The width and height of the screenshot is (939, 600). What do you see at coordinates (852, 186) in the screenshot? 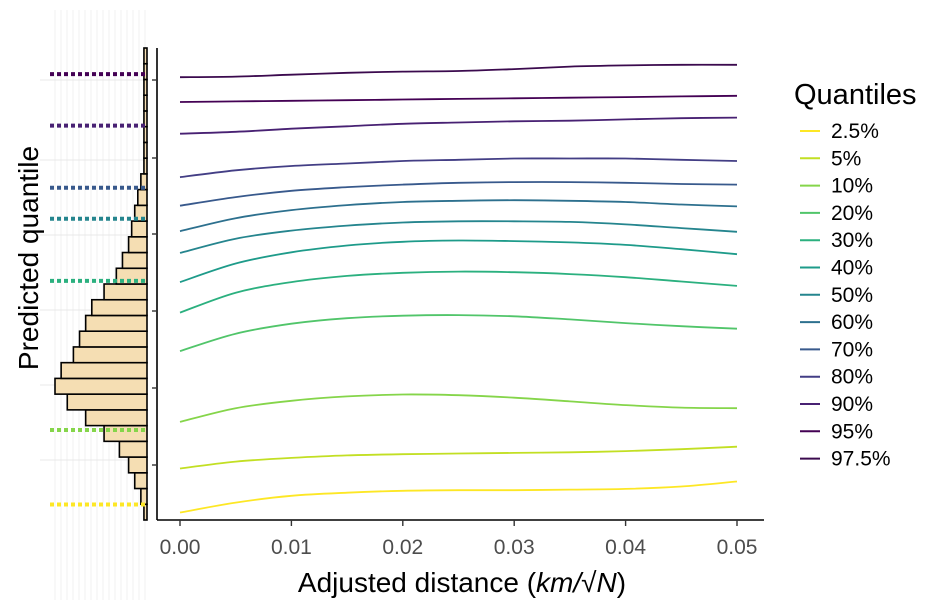
I see `legend-label-10%: 10%` at bounding box center [852, 186].